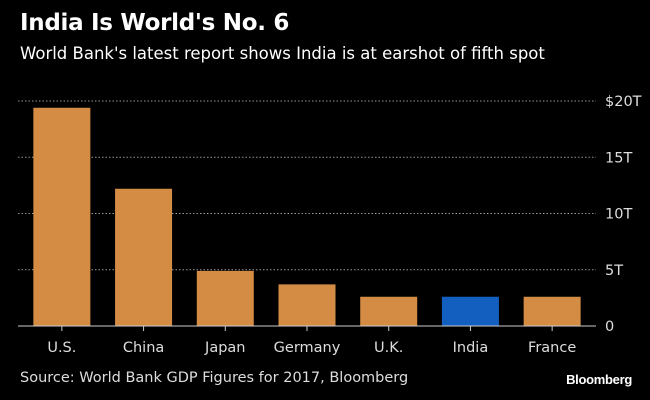  I want to click on x-tick-label: Japan, so click(224, 348).